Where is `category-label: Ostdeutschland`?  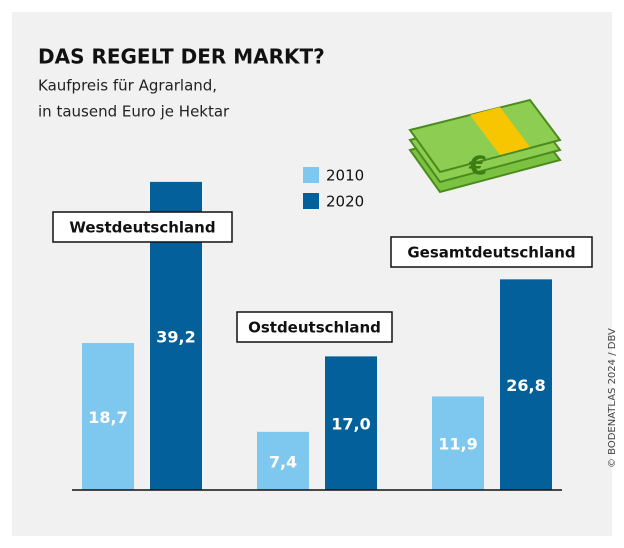
category-label: Ostdeutschland is located at coordinates (314, 328).